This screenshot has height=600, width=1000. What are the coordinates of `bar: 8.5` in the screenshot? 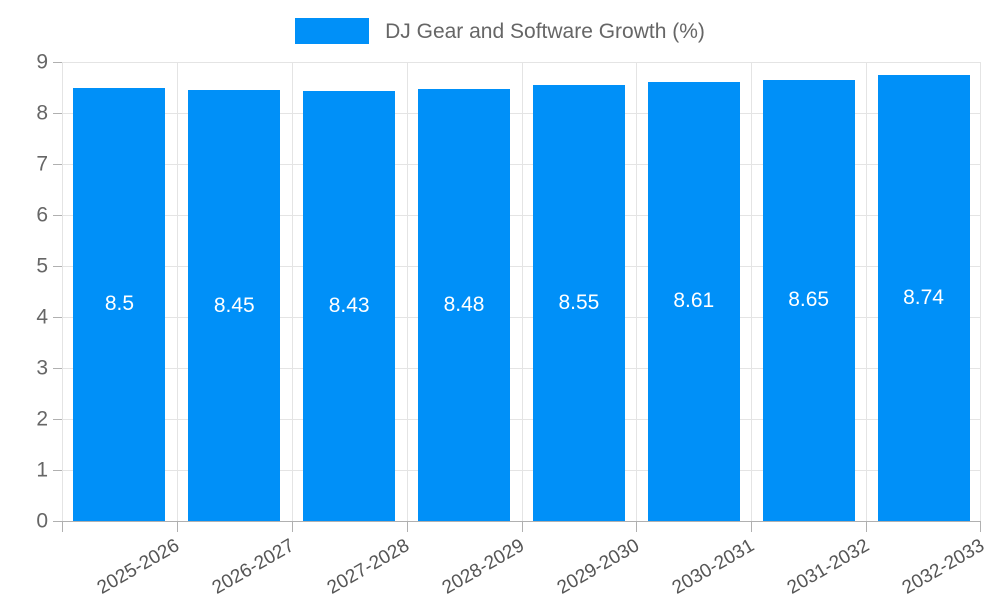 It's located at (119, 304).